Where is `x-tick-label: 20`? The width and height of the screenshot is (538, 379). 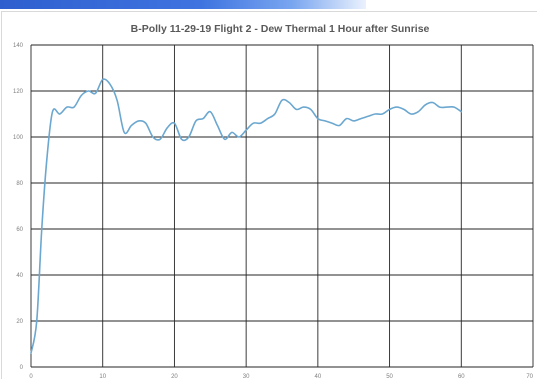
x-tick-label: 20 is located at coordinates (174, 376).